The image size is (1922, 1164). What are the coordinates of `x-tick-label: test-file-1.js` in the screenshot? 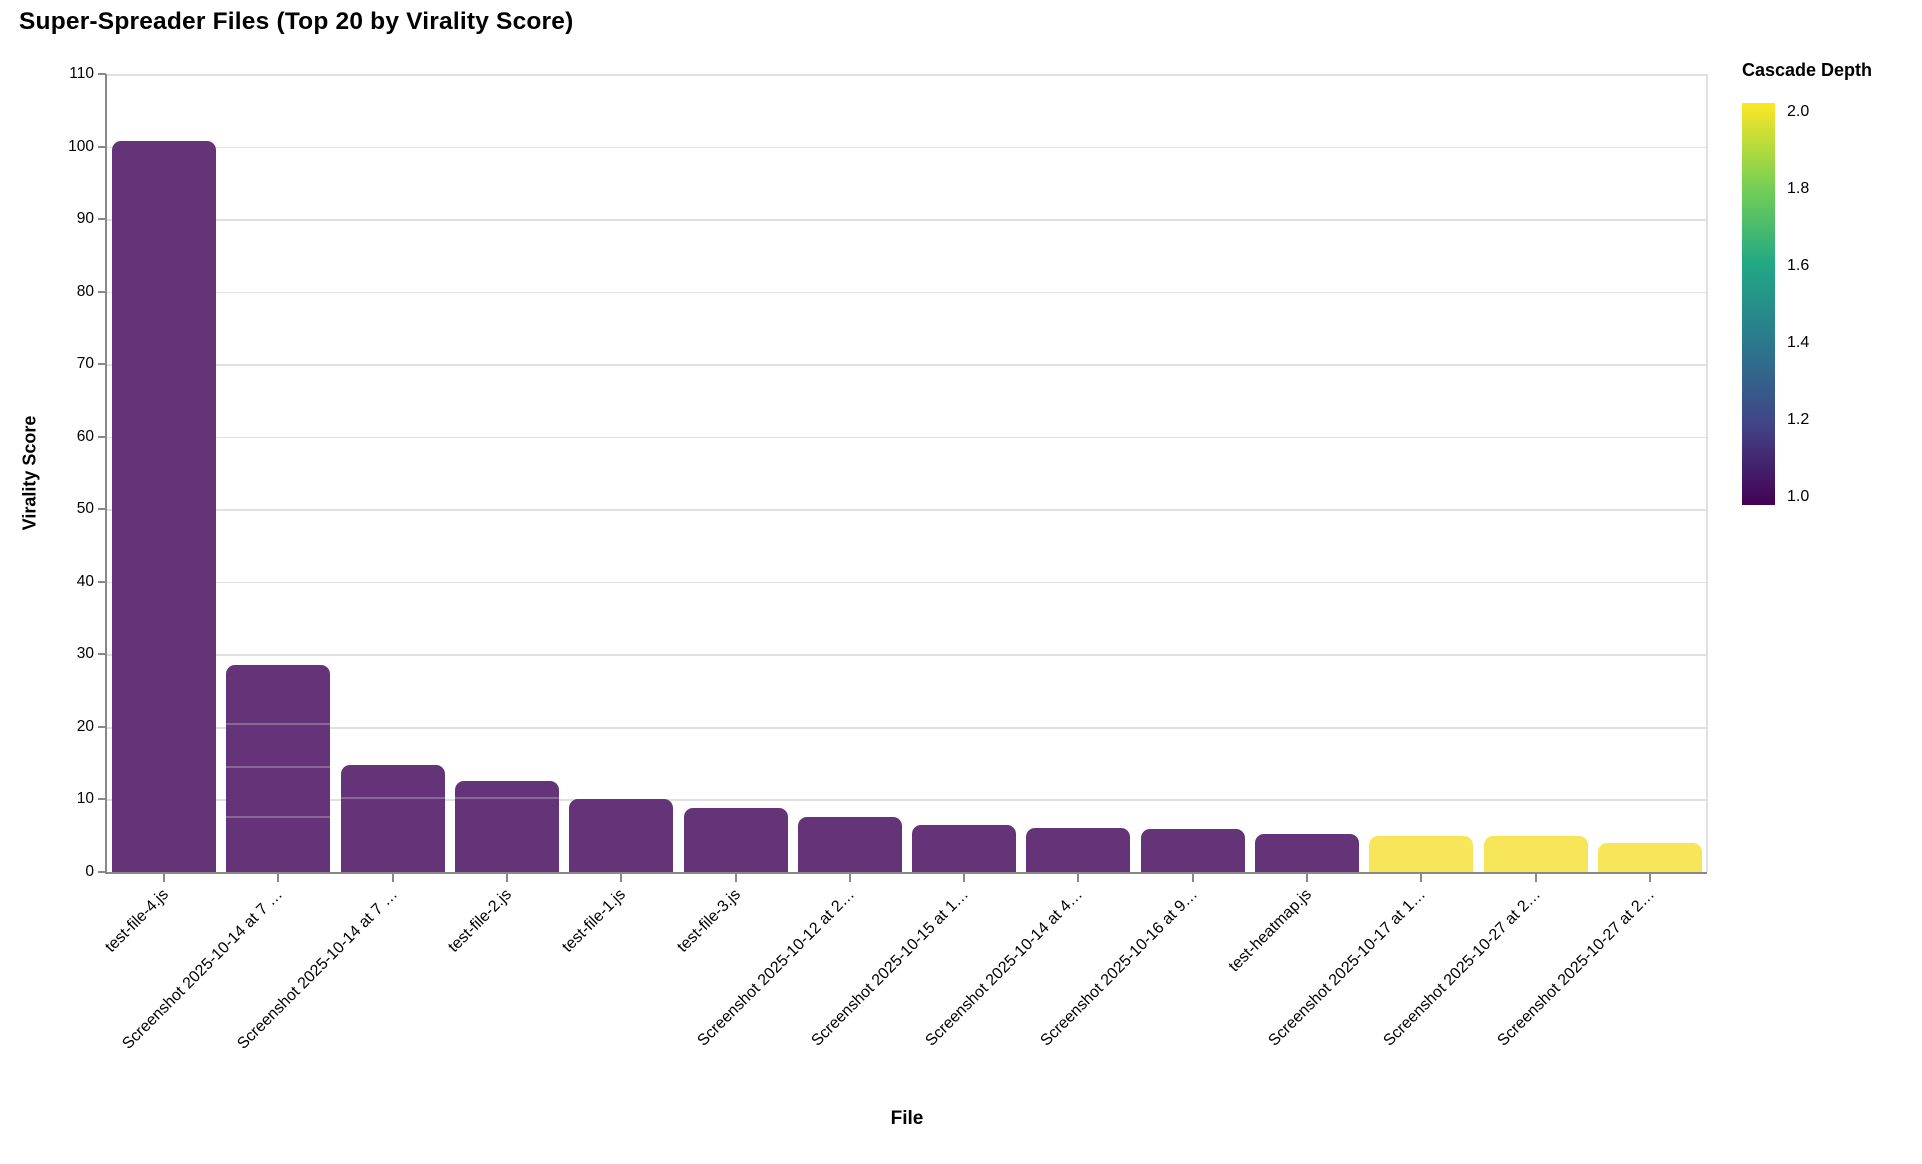 It's located at (594, 921).